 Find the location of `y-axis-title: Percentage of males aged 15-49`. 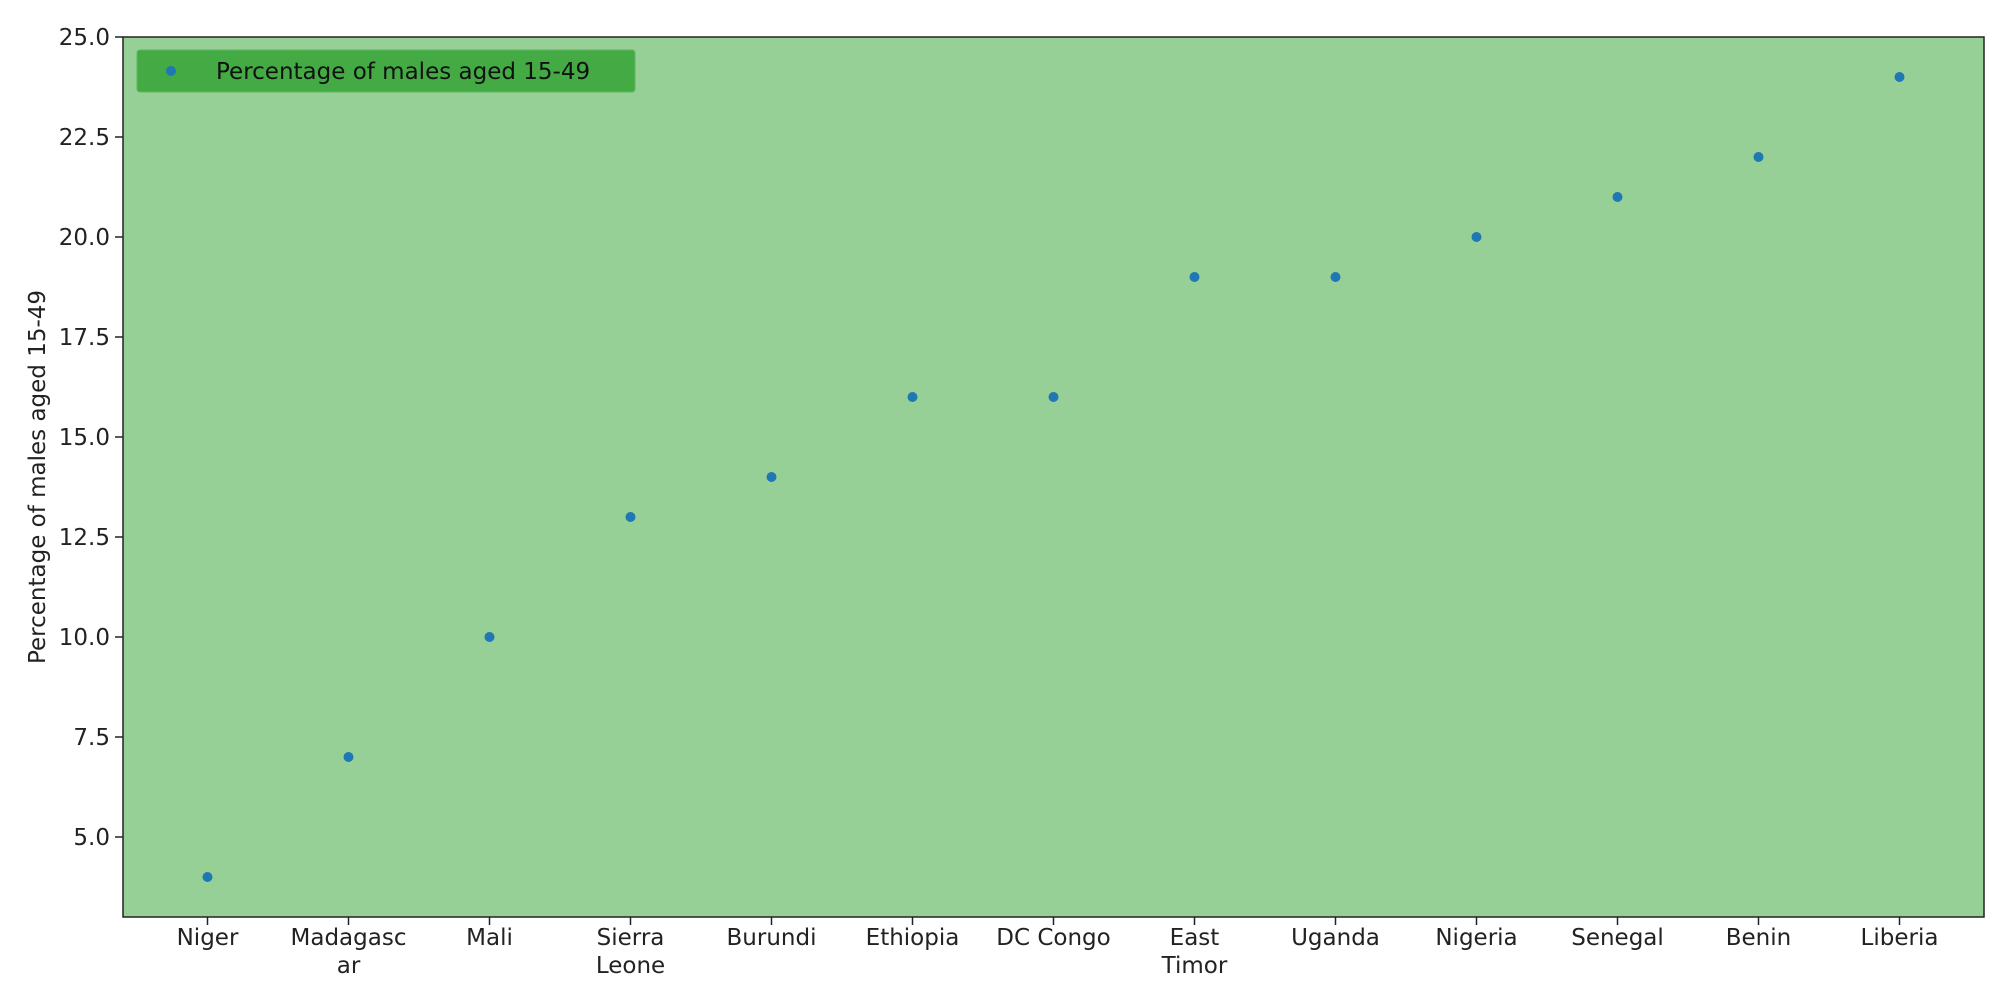

y-axis-title: Percentage of males aged 15-49 is located at coordinates (38, 477).